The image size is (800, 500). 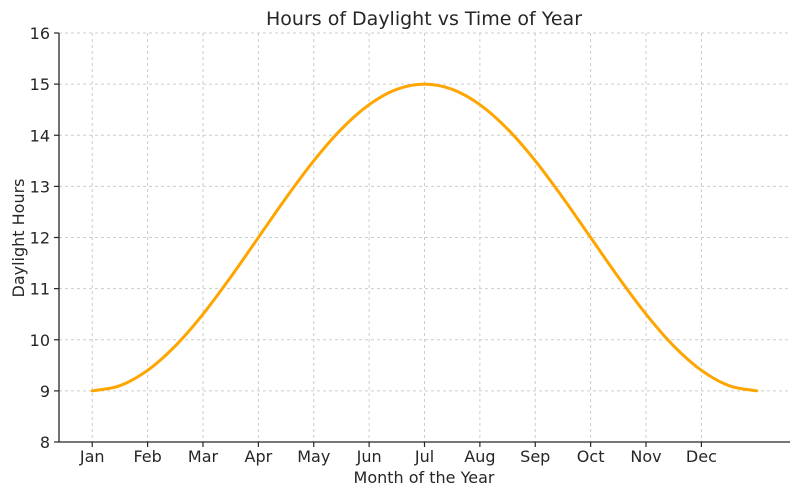 What do you see at coordinates (40, 238) in the screenshot?
I see `y-tick-label: 12` at bounding box center [40, 238].